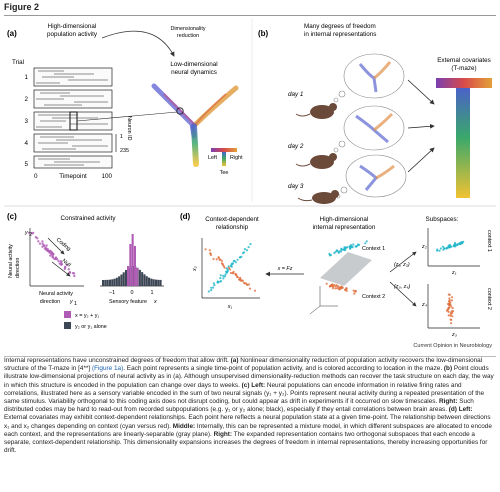  What do you see at coordinates (67, 325) in the screenshot?
I see `legend-swatch-dark` at bounding box center [67, 325].